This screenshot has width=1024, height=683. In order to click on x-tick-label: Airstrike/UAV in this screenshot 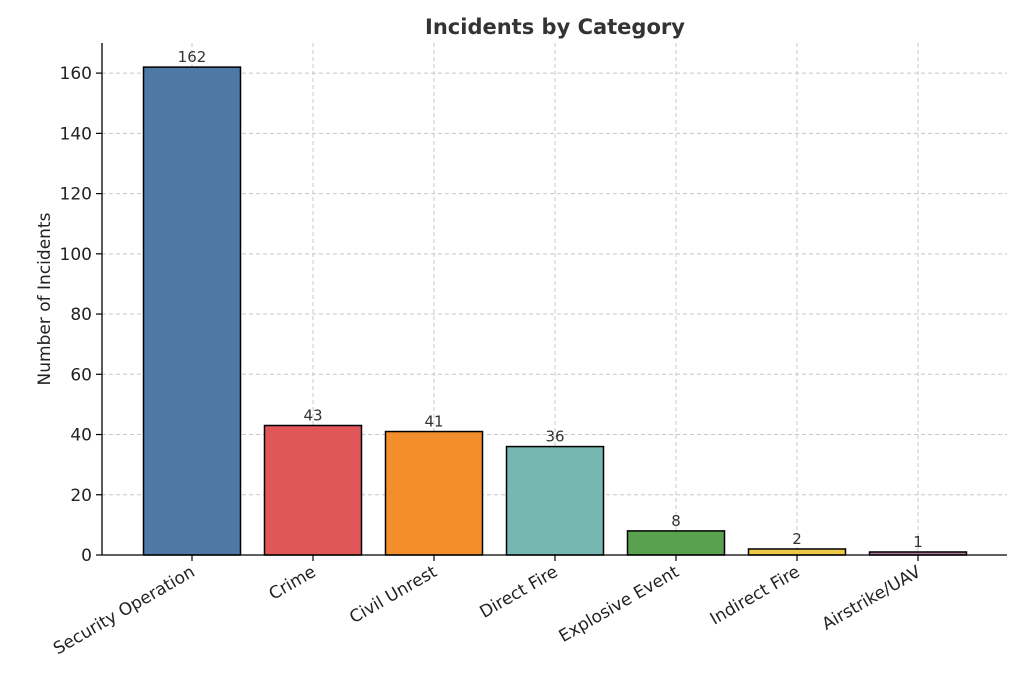, I will do `click(872, 598)`.